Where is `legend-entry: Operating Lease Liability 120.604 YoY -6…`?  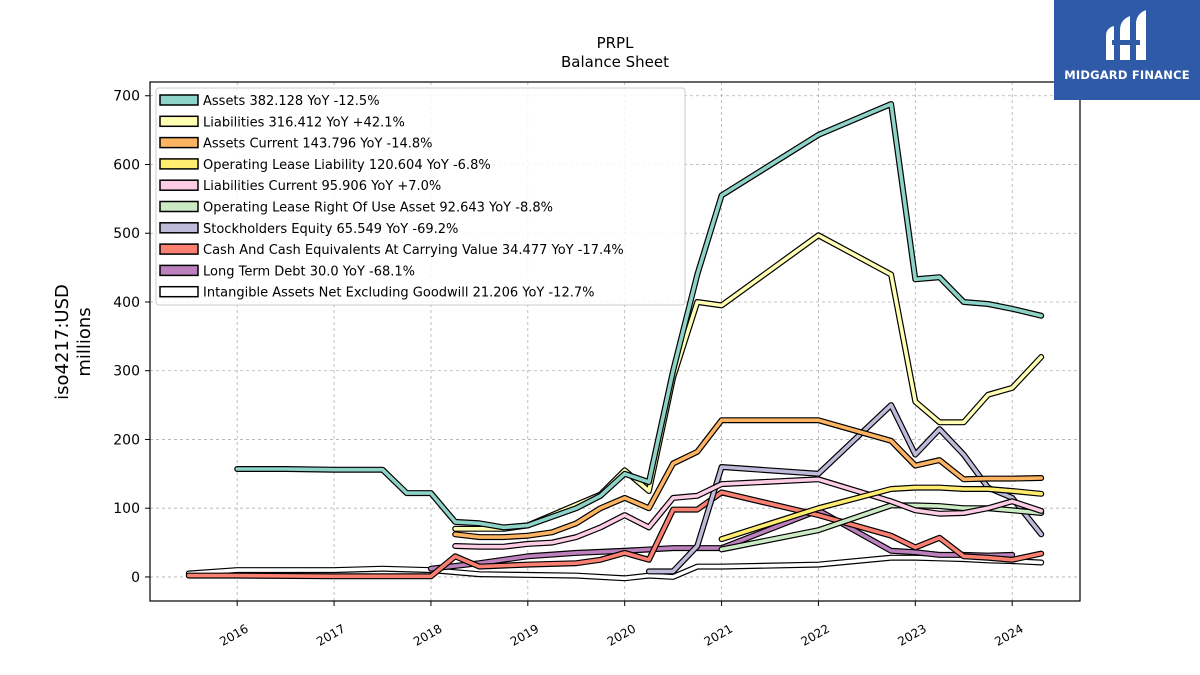 legend-entry: Operating Lease Liability 120.604 YoY -6… is located at coordinates (347, 165).